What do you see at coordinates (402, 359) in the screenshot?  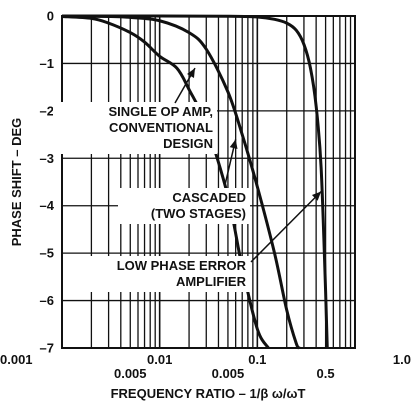 I see `x-major-tick-label: 1.0` at bounding box center [402, 359].